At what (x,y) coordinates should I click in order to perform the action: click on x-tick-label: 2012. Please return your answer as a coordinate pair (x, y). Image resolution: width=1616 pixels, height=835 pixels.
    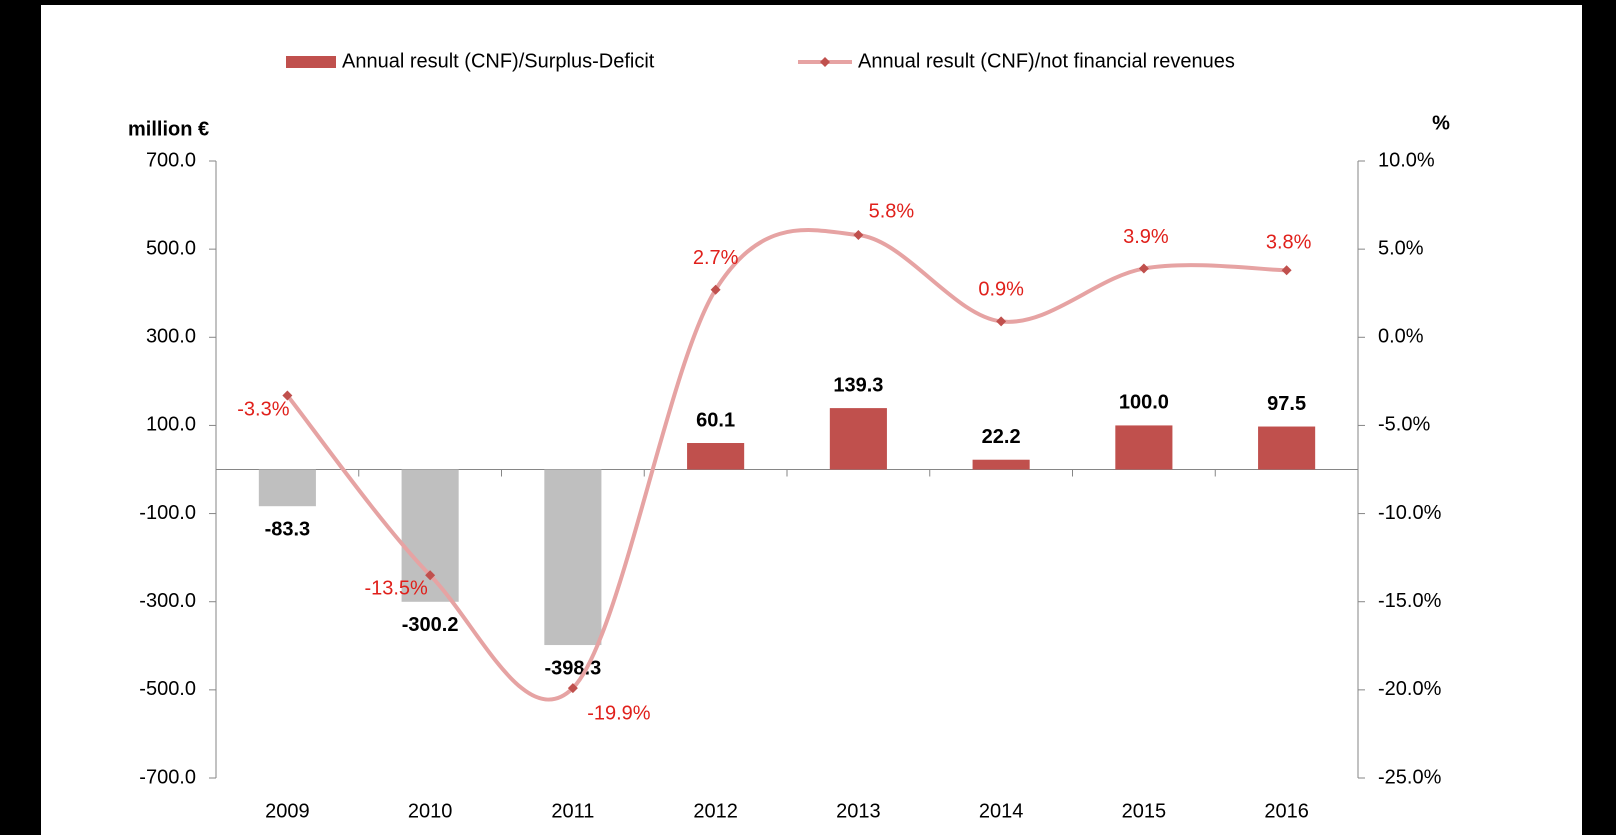
    Looking at the image, I should click on (715, 811).